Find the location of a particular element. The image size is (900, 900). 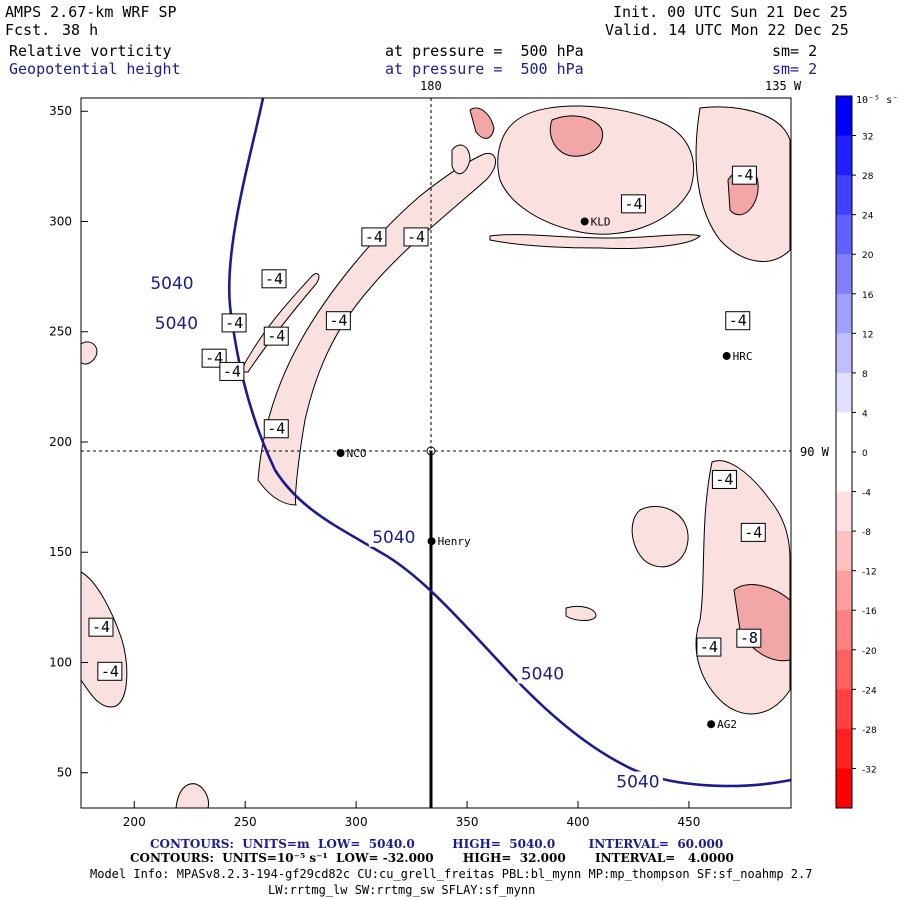

x-tick-label: 350 is located at coordinates (467, 822).